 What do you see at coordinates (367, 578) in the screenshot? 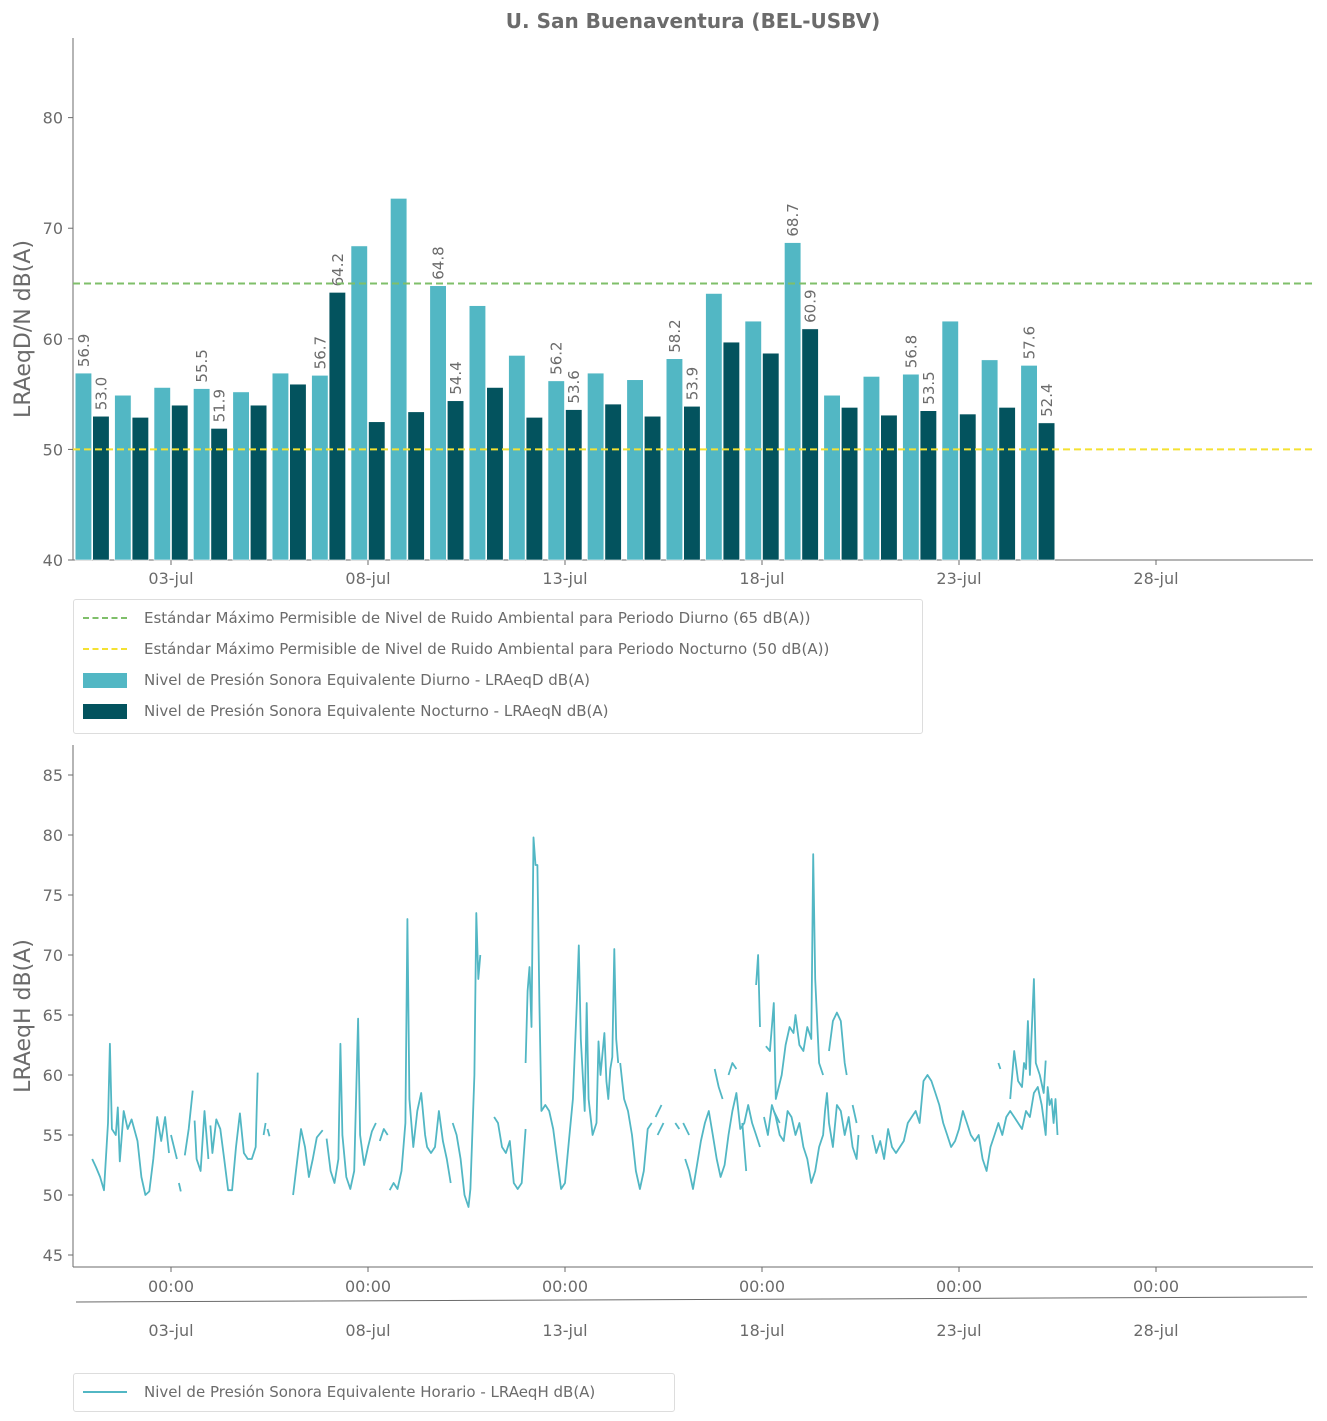
I see `x-tick-label: 08-jul` at bounding box center [367, 578].